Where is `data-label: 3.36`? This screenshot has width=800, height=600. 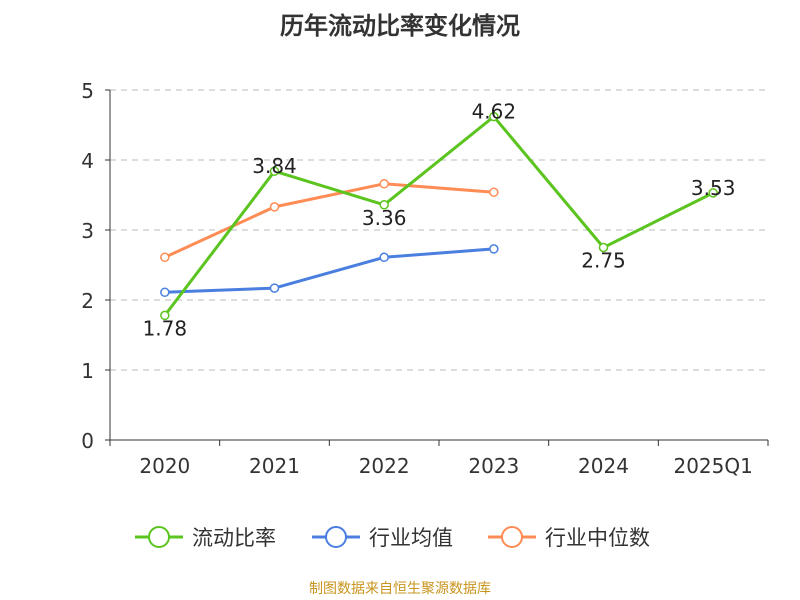 data-label: 3.36 is located at coordinates (384, 218).